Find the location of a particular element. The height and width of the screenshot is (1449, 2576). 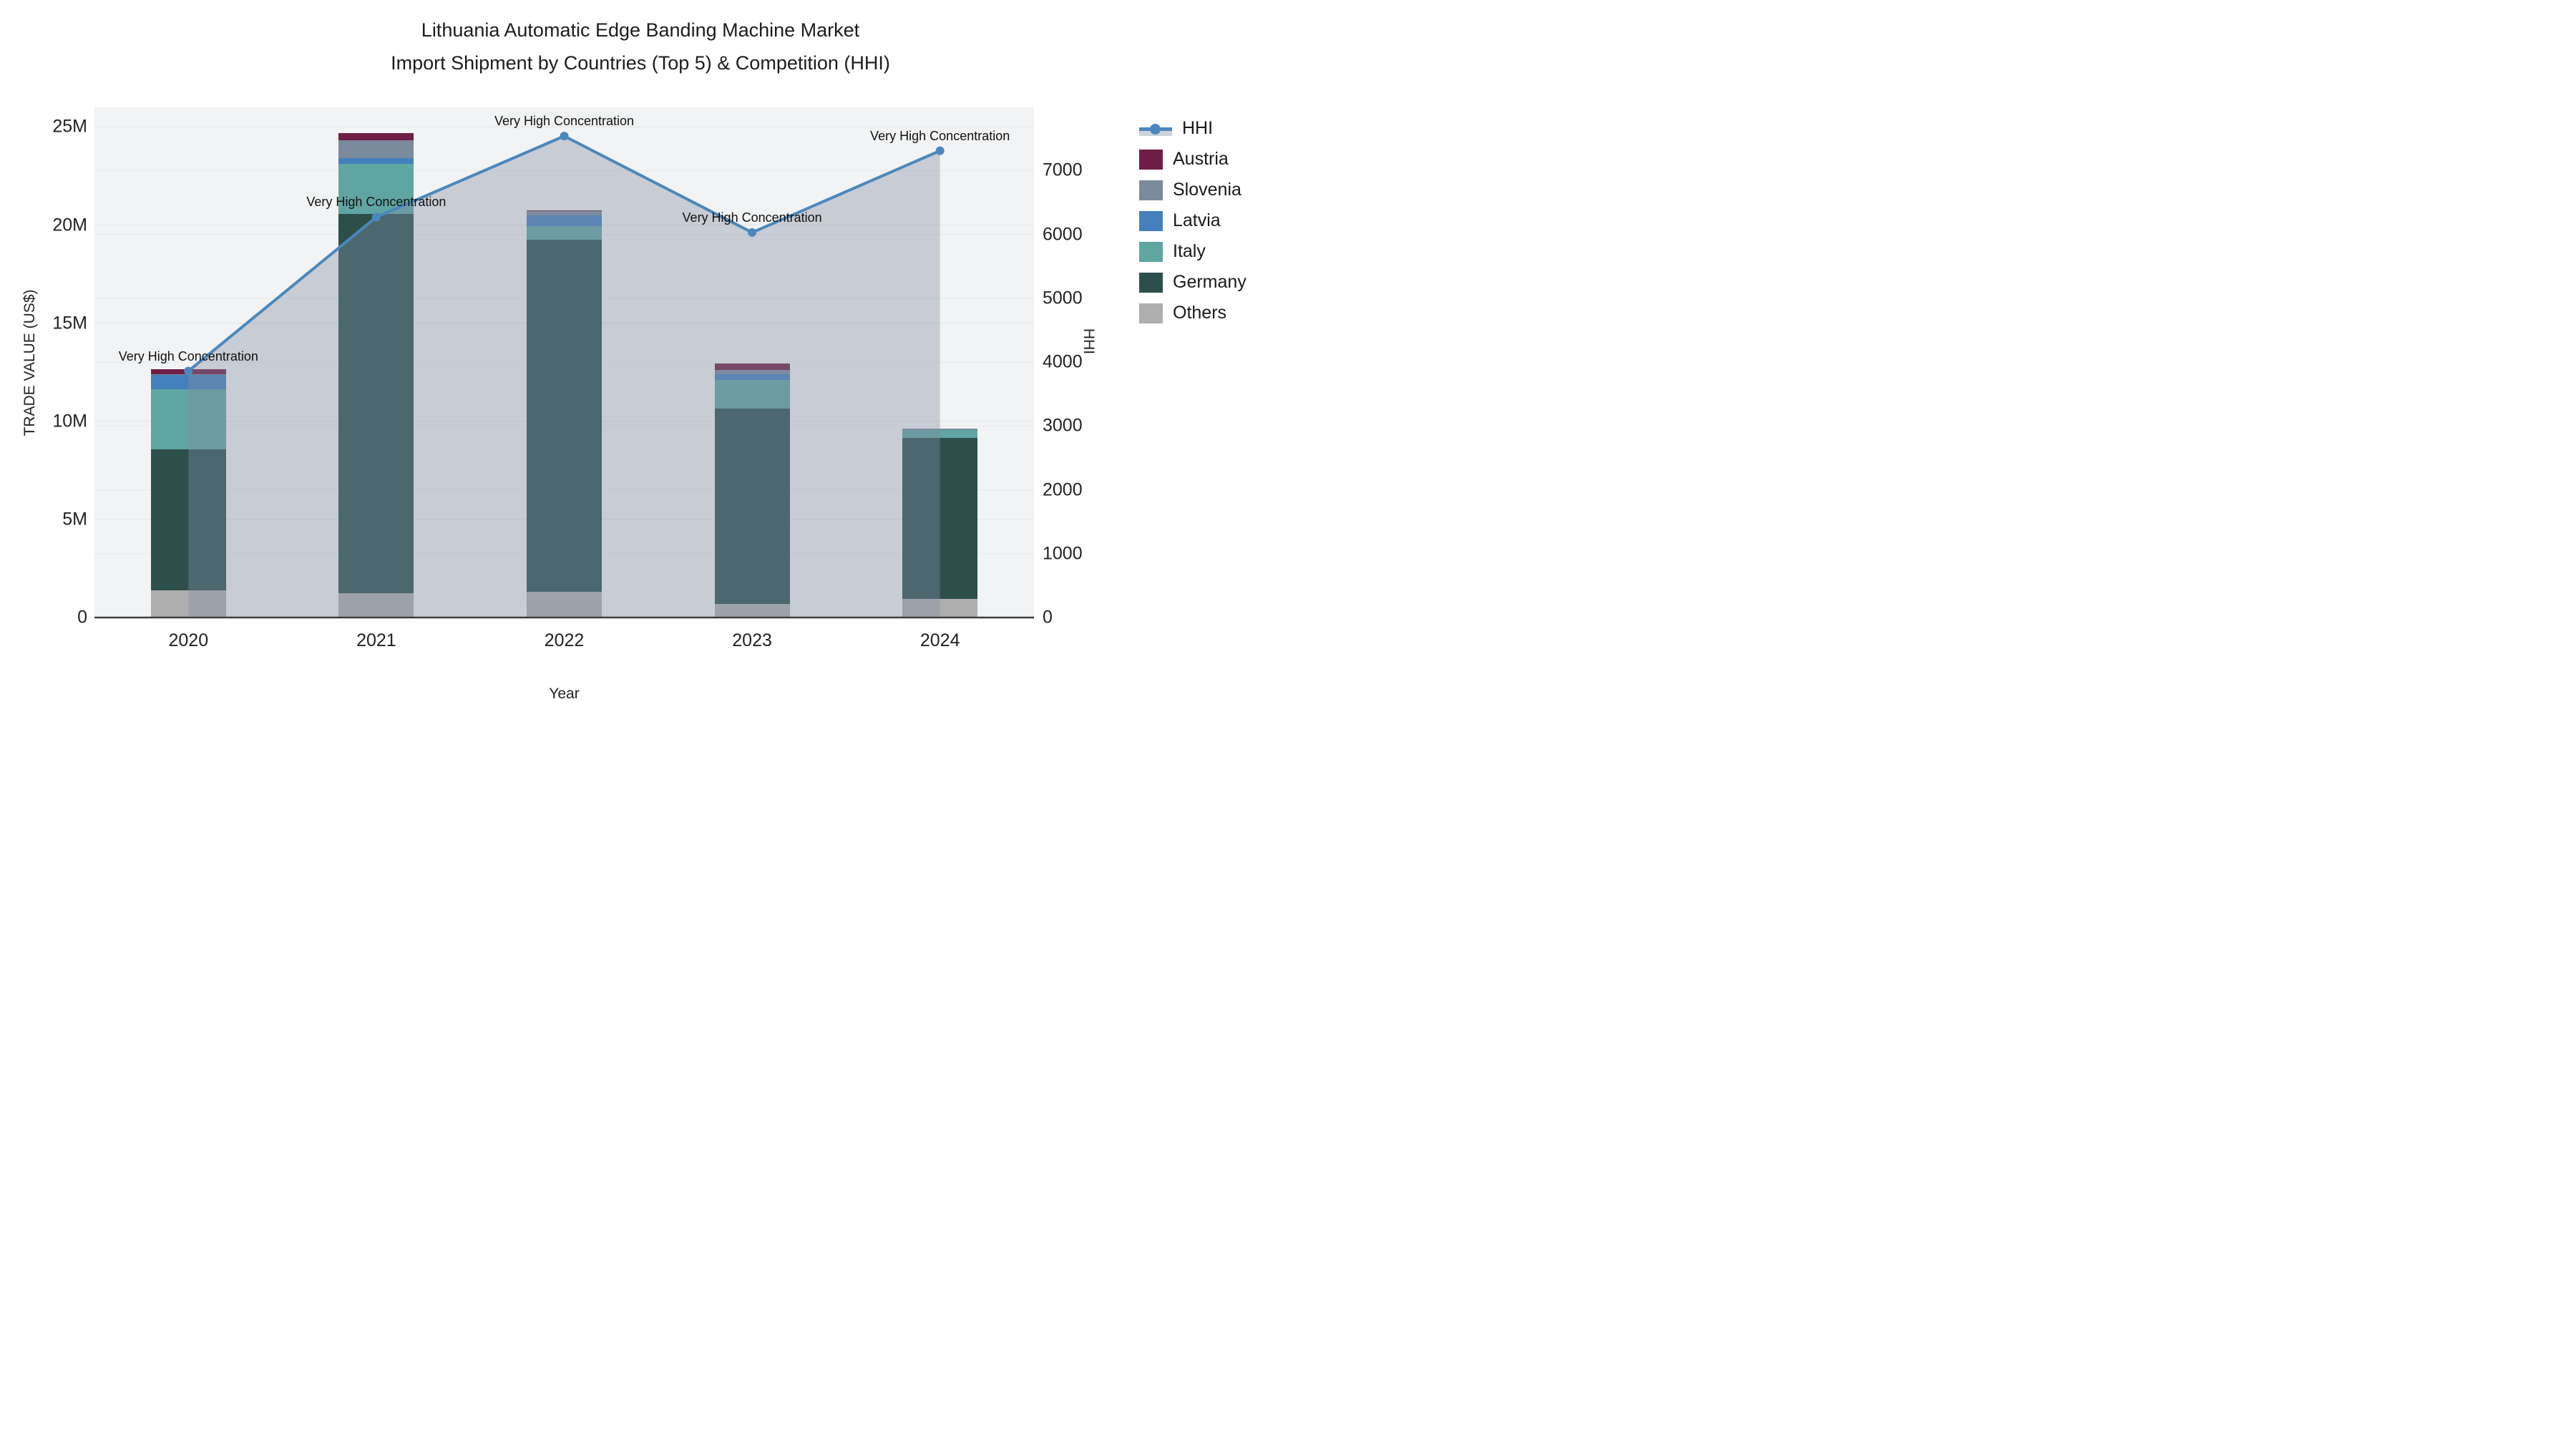

bar-segment-germany-2020 is located at coordinates (188, 519).